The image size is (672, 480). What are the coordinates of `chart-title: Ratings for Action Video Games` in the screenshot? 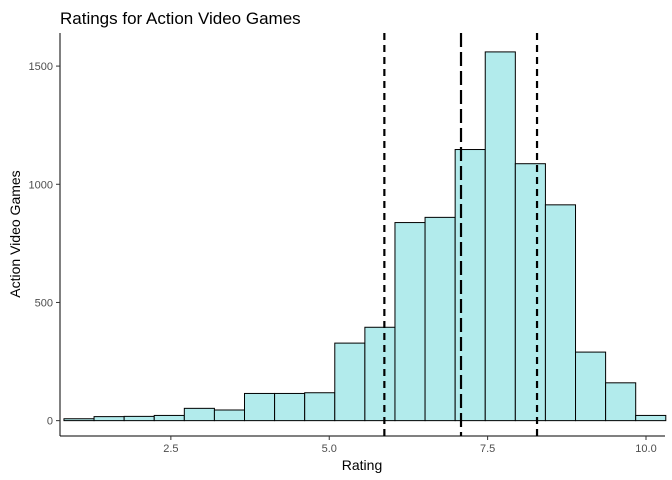 It's located at (180, 18).